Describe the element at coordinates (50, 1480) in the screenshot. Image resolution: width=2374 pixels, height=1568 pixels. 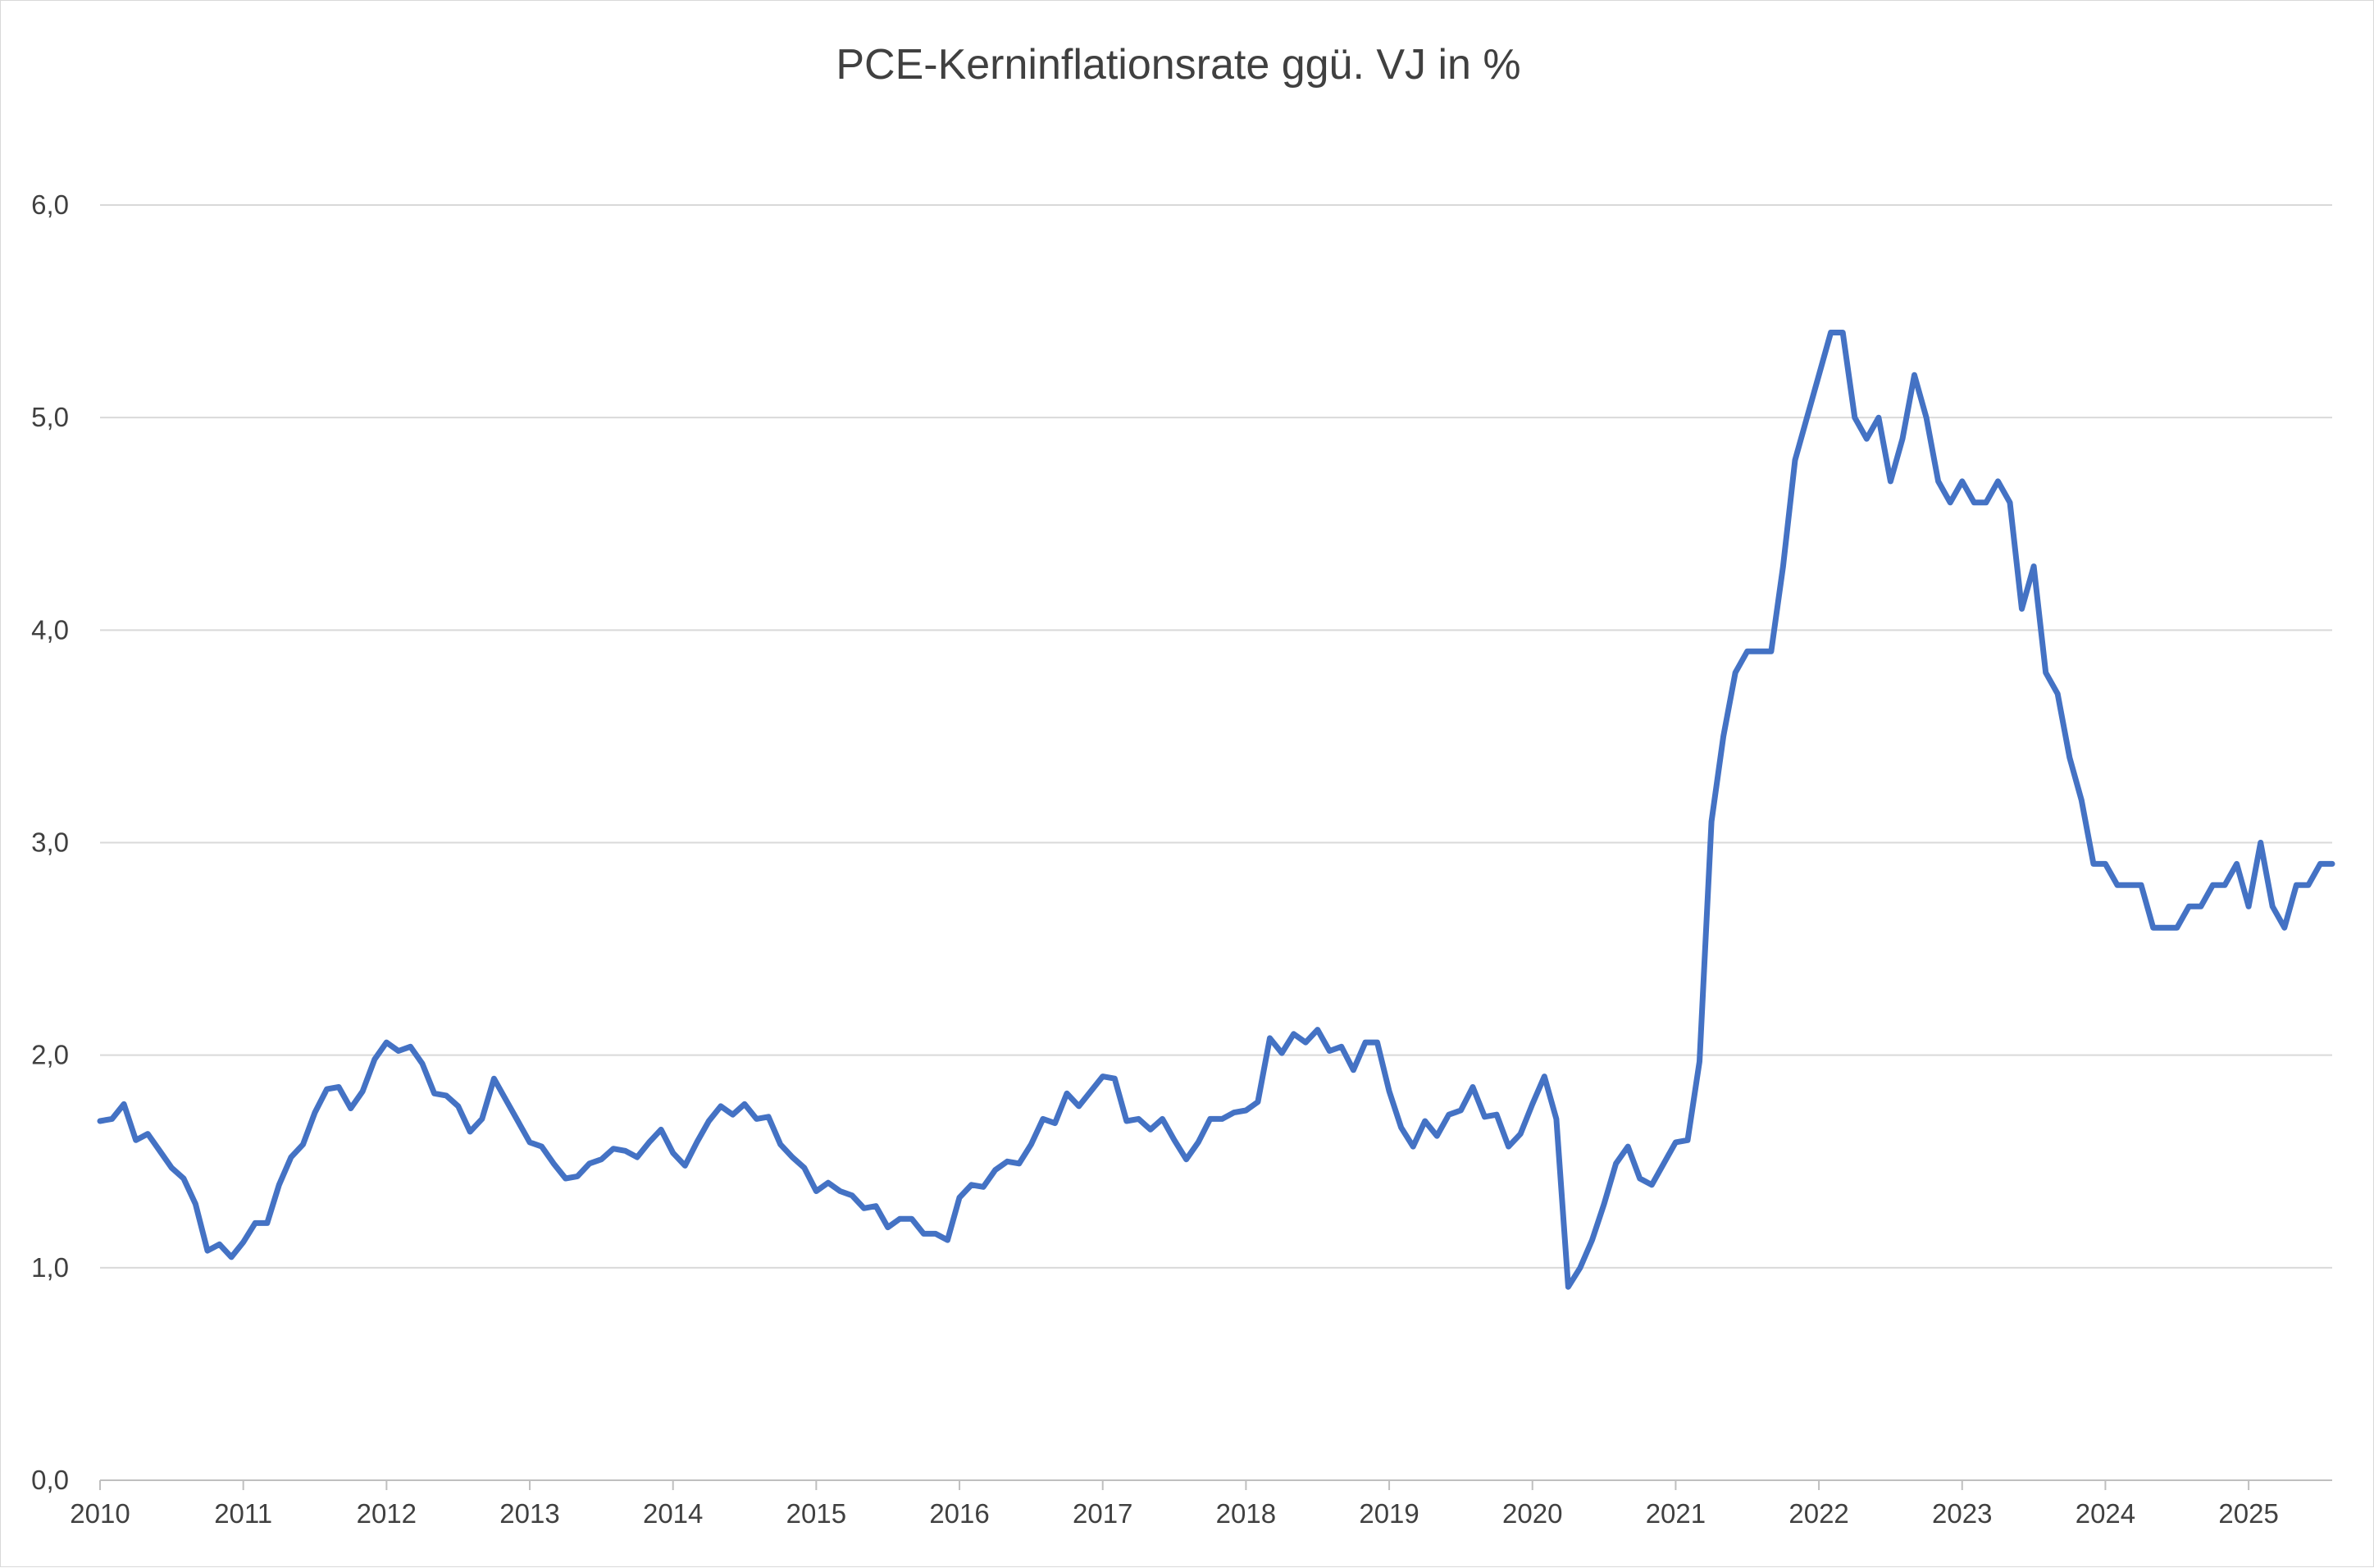
I see `y-tick-label: 0,0` at that location.